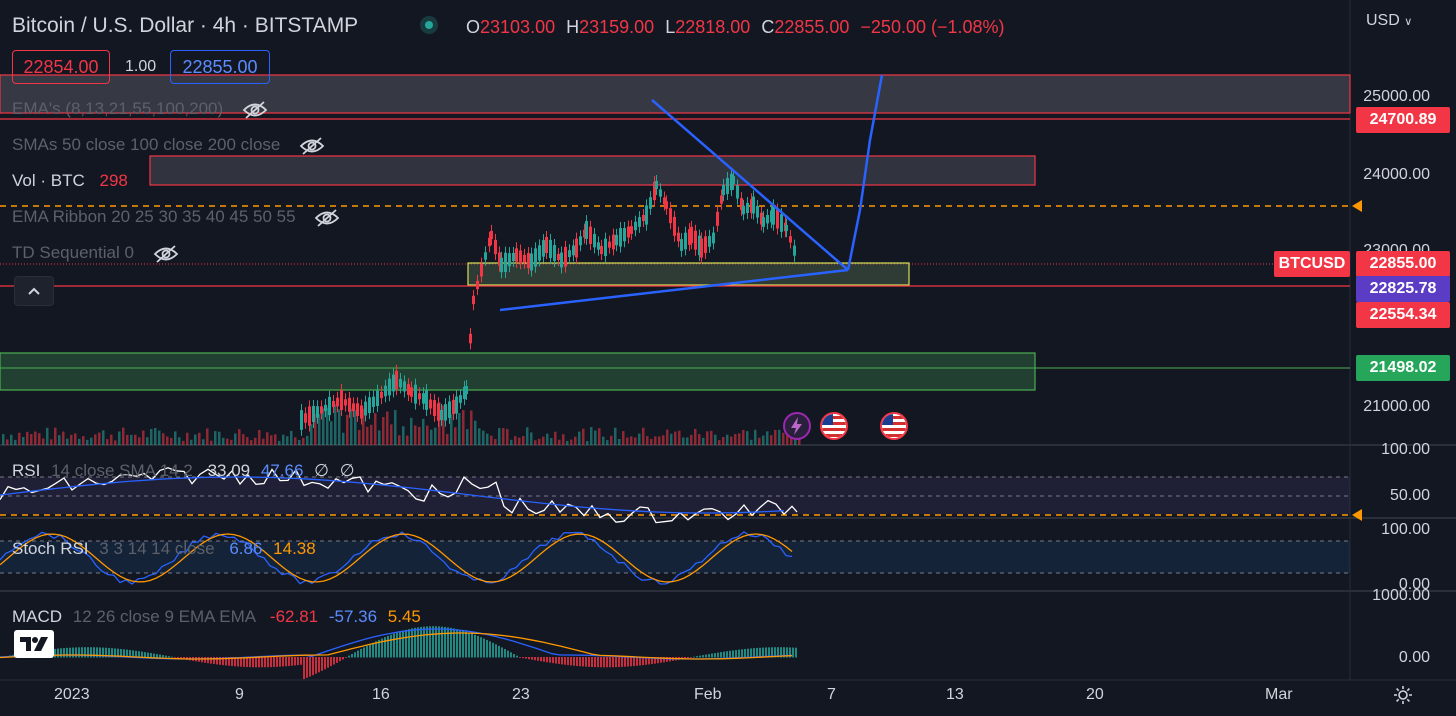  I want to click on ema-legend: EMA's (8,13,21,55,100,200), so click(140, 109).